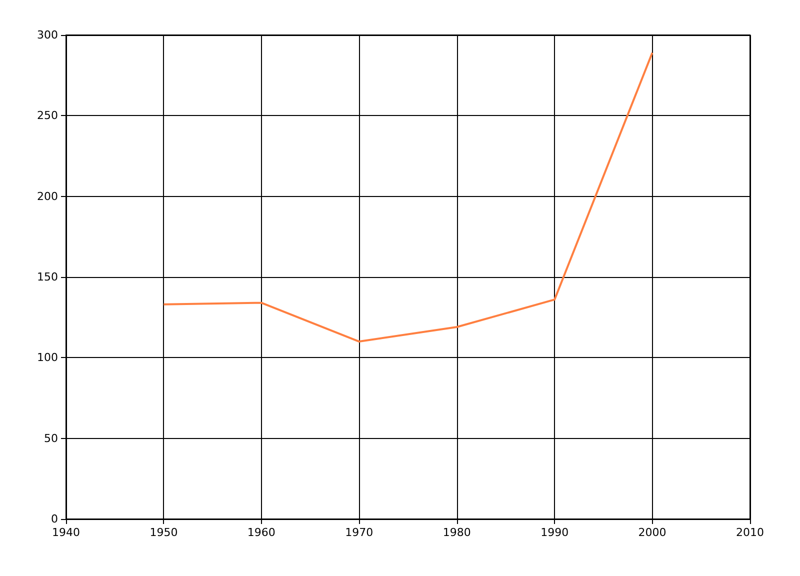 The image size is (800, 576). What do you see at coordinates (652, 532) in the screenshot?
I see `x-tick-label: 2000` at bounding box center [652, 532].